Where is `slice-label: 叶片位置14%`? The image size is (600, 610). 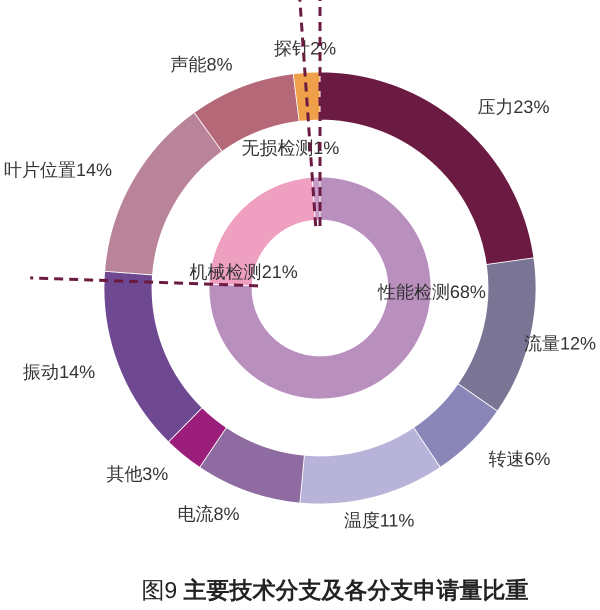
slice-label: 叶片位置14% is located at coordinates (58, 170).